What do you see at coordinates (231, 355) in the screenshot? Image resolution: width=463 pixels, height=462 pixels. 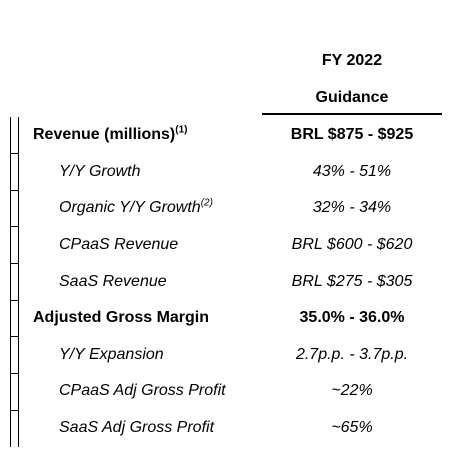 I see `table-row-yy-expansion: Y/Y Expansion 2.7p.p. - 3.7p.p.` at bounding box center [231, 355].